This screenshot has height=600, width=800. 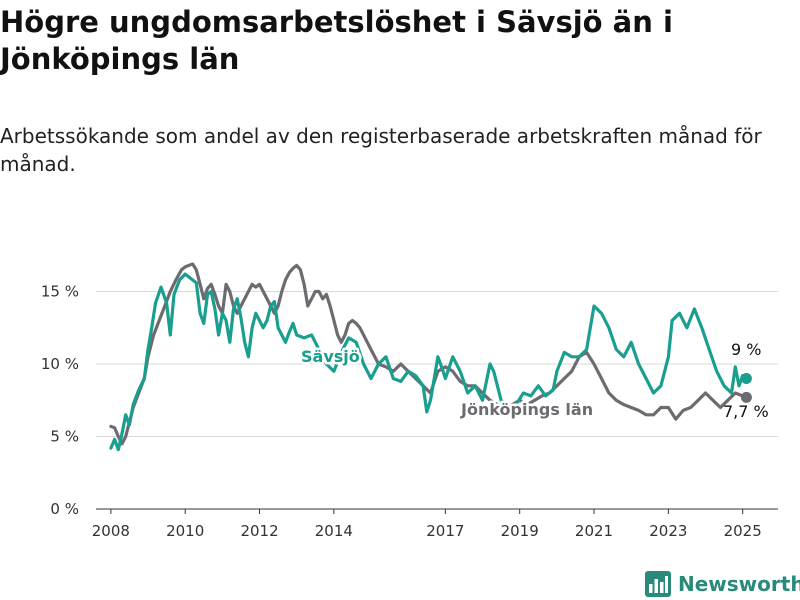 I want to click on x-tick-label: 2019, so click(x=520, y=531).